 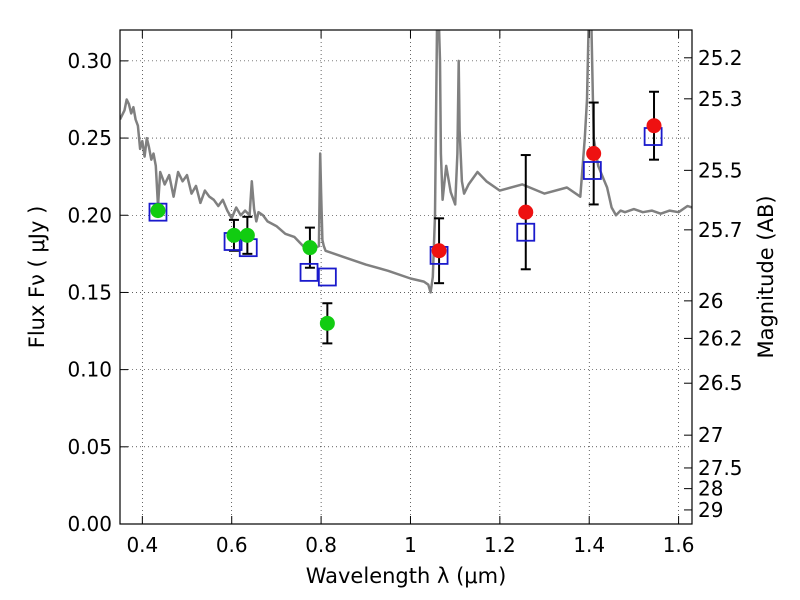 What do you see at coordinates (500, 545) in the screenshot?
I see `x-tick-label: 1.2` at bounding box center [500, 545].